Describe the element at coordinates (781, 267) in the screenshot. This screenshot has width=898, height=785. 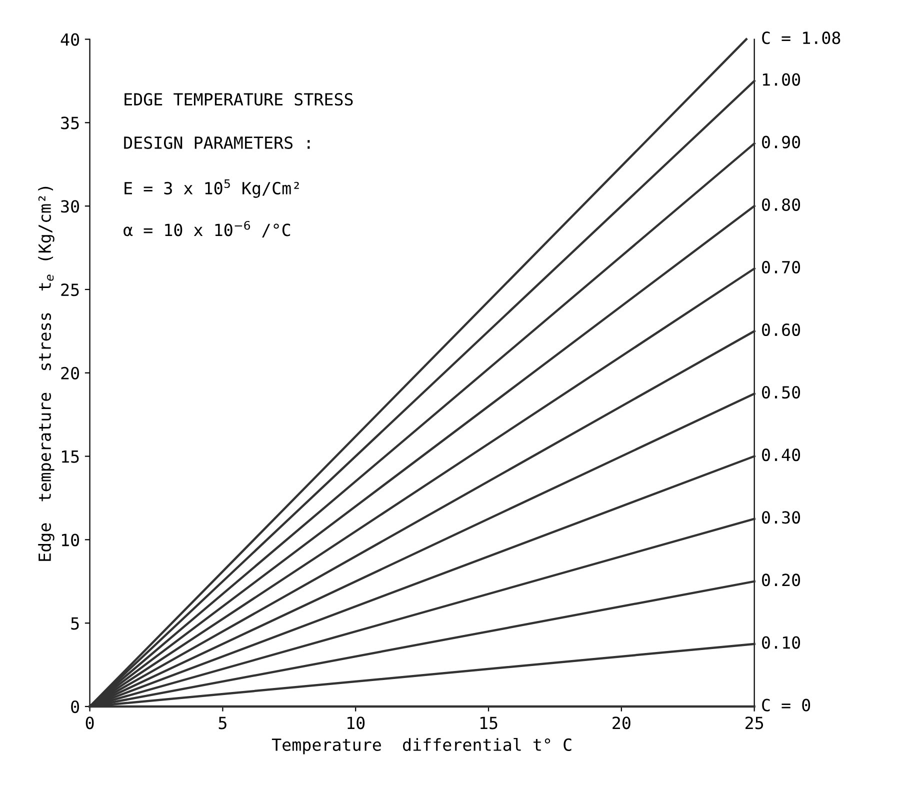
I see `series-label: 0.70` at that location.